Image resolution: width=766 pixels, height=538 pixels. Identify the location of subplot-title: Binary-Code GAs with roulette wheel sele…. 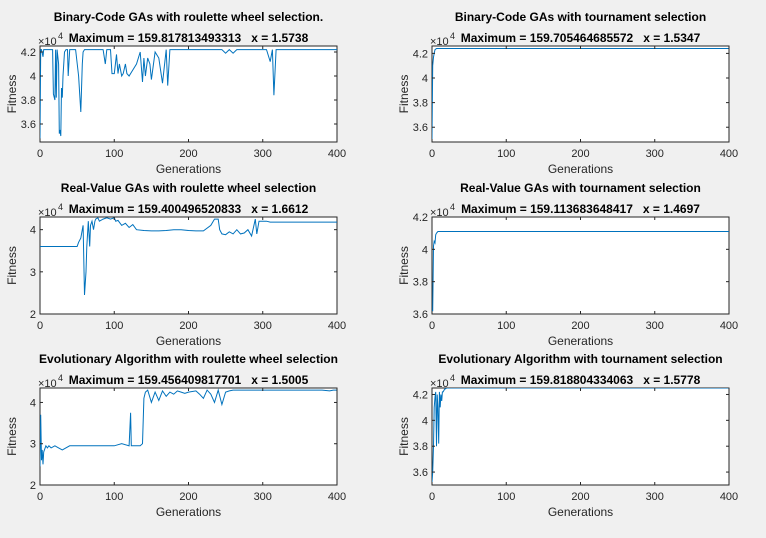
(188, 17).